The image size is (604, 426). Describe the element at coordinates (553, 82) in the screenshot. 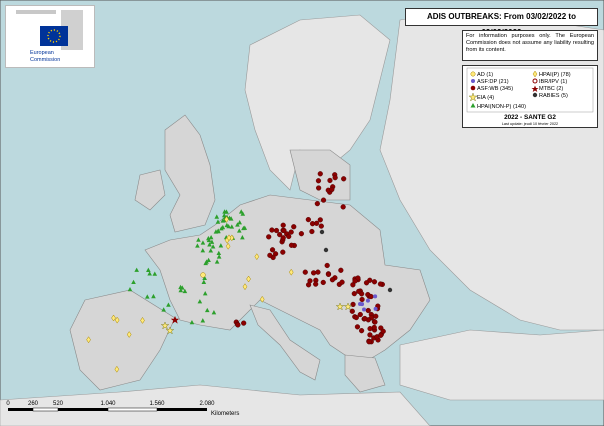

I see `legend-label: IBR/IPV (1)` at that location.